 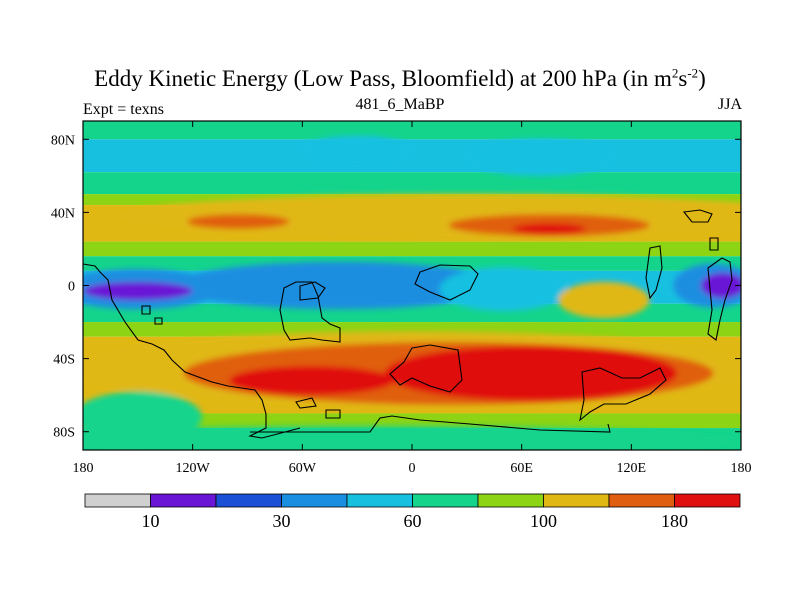 I want to click on season-label: JJA, so click(x=729, y=104).